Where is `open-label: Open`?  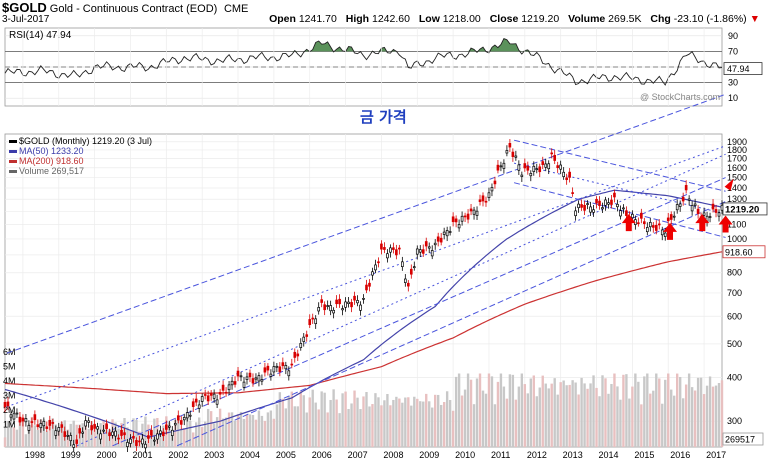 open-label: Open is located at coordinates (282, 19).